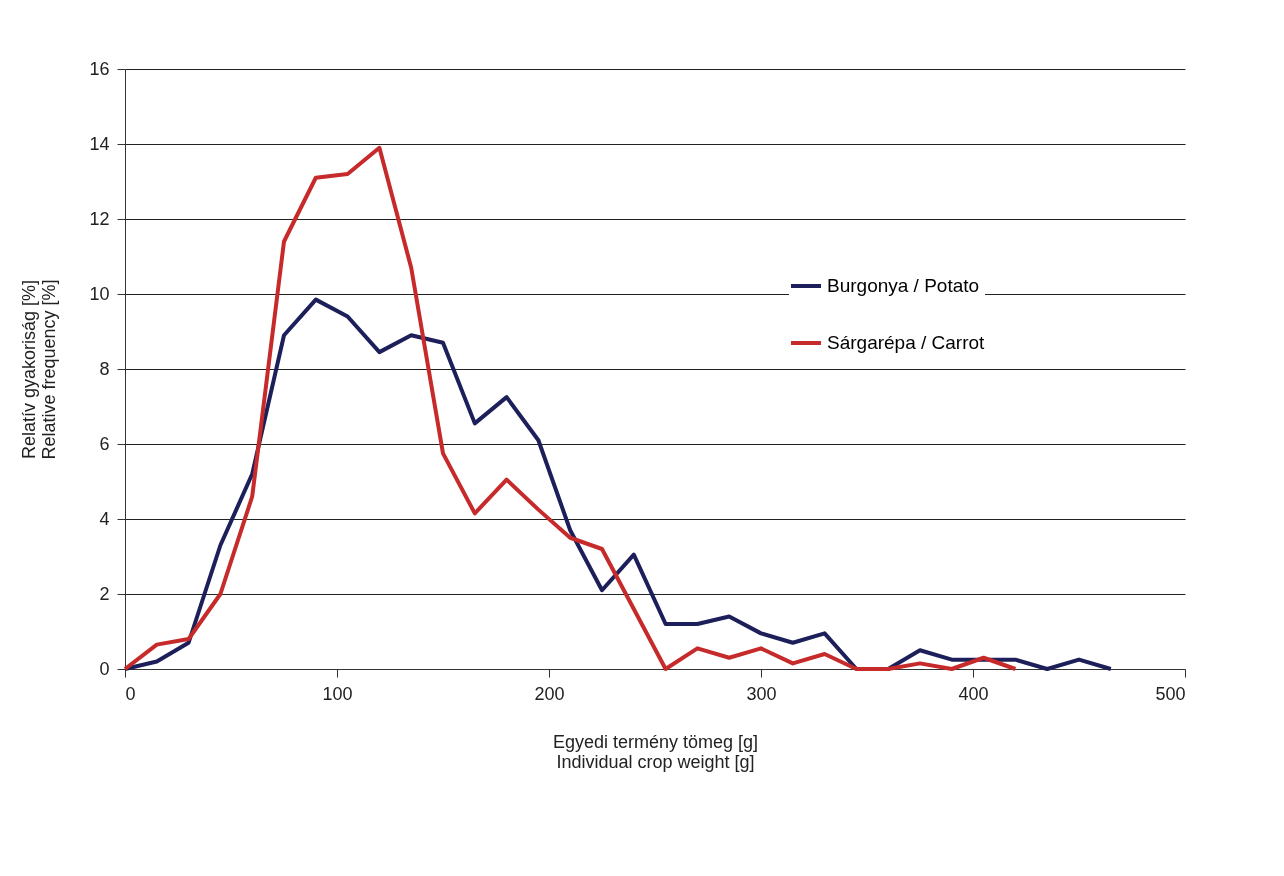 The height and width of the screenshot is (876, 1284). What do you see at coordinates (906, 342) in the screenshot?
I see `legend-label: Sárgarépa / Carrot` at bounding box center [906, 342].